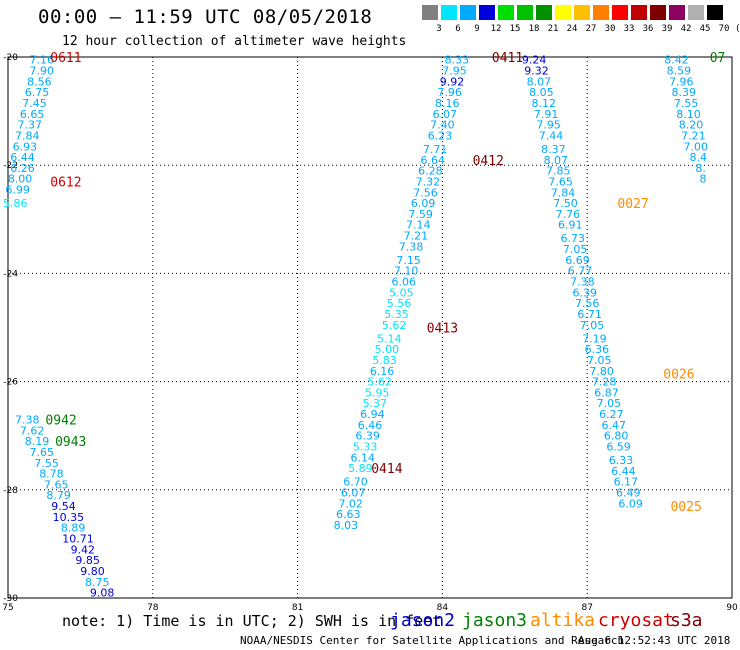 The width and height of the screenshot is (740, 650). What do you see at coordinates (496, 29) in the screenshot?
I see `color-scale-label: 12` at bounding box center [496, 29].